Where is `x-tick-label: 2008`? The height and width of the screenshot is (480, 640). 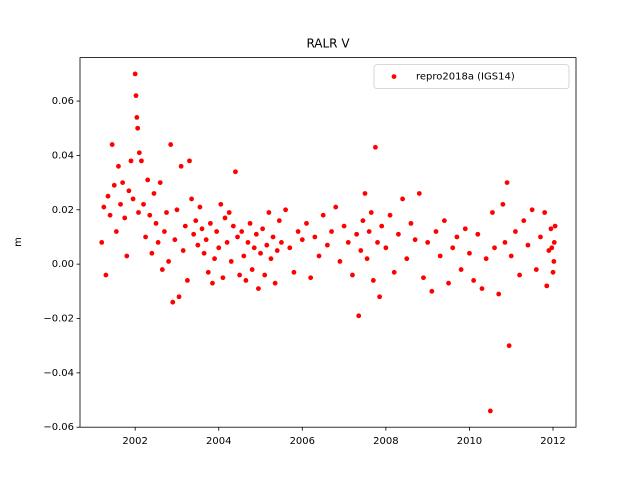 x-tick-label: 2008 is located at coordinates (385, 441).